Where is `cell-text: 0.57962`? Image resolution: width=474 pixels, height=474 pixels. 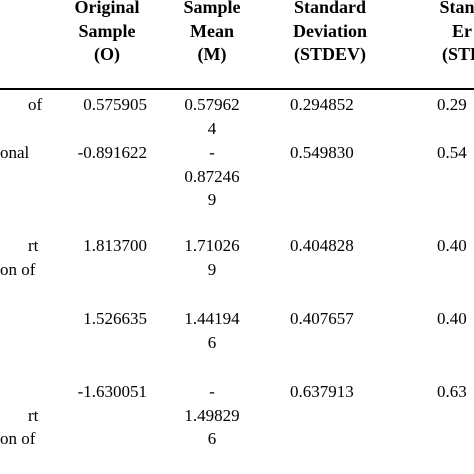 cell-text: 0.57962 is located at coordinates (212, 104).